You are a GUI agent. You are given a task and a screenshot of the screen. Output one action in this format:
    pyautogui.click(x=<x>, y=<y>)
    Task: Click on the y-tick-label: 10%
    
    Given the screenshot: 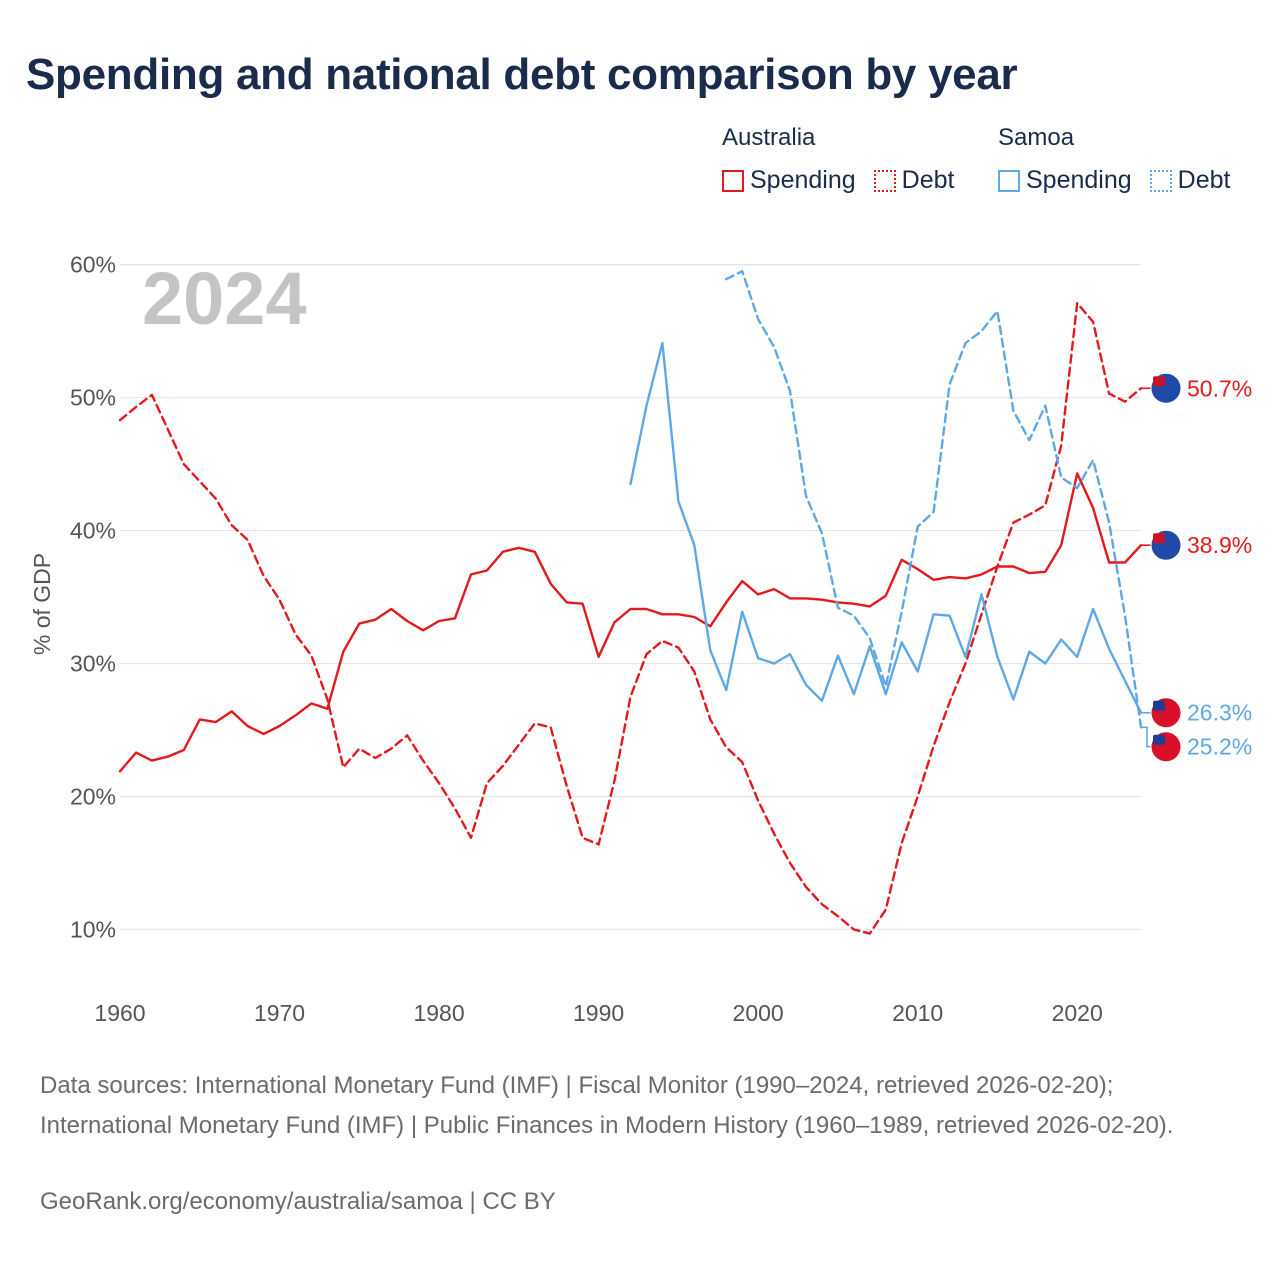 What is the action you would take?
    pyautogui.click(x=93, y=930)
    